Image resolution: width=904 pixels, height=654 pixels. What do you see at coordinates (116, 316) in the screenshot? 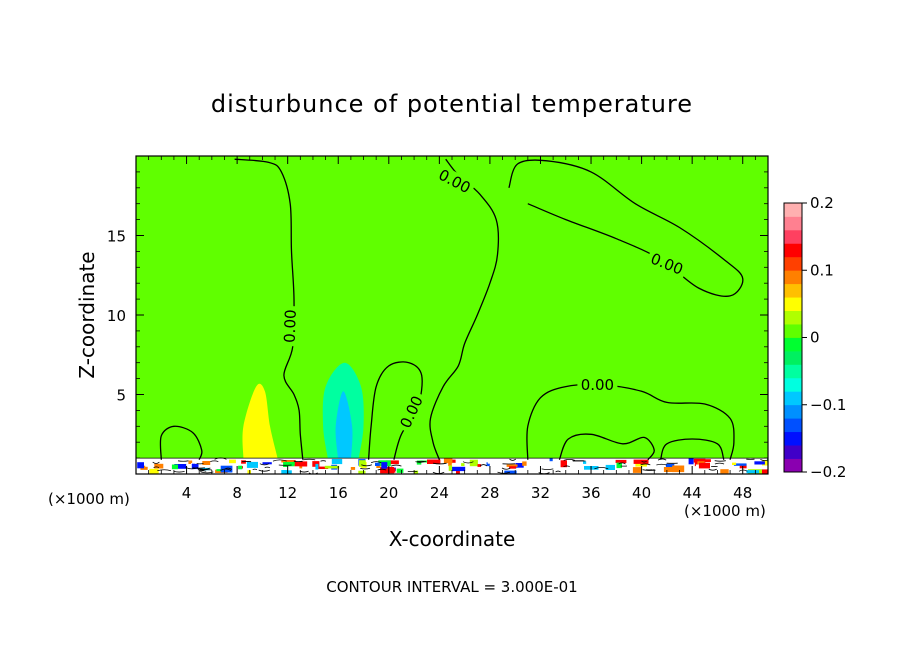
I see `y-tick-label: 10` at bounding box center [116, 316].